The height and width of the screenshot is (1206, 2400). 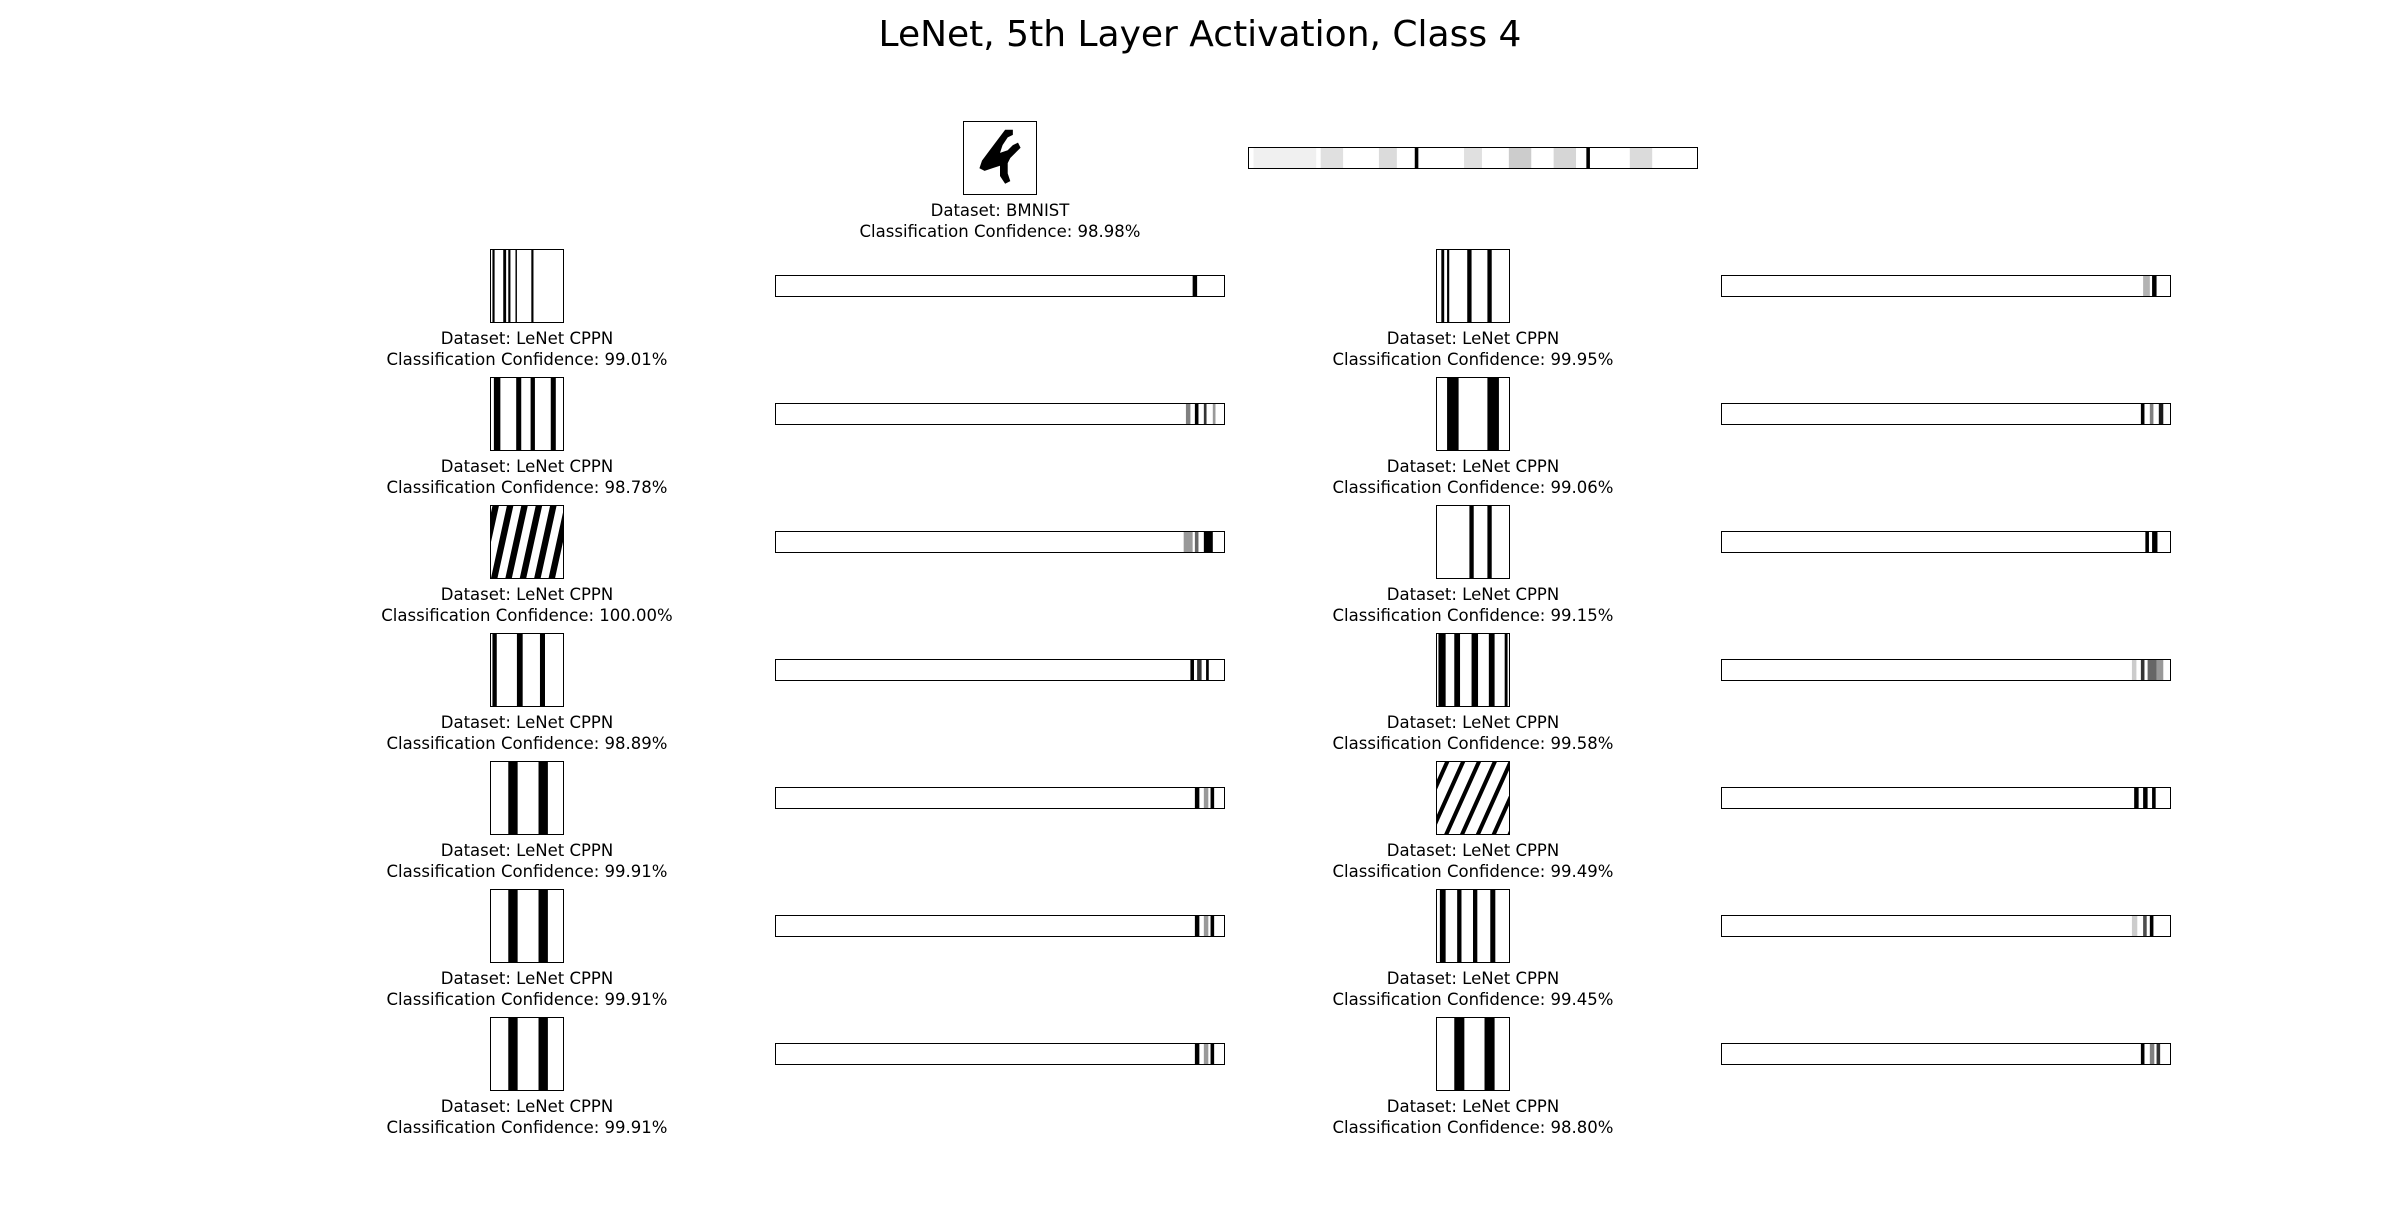 What do you see at coordinates (527, 487) in the screenshot?
I see `confidence-label: Classification Confidence: 98.78%` at bounding box center [527, 487].